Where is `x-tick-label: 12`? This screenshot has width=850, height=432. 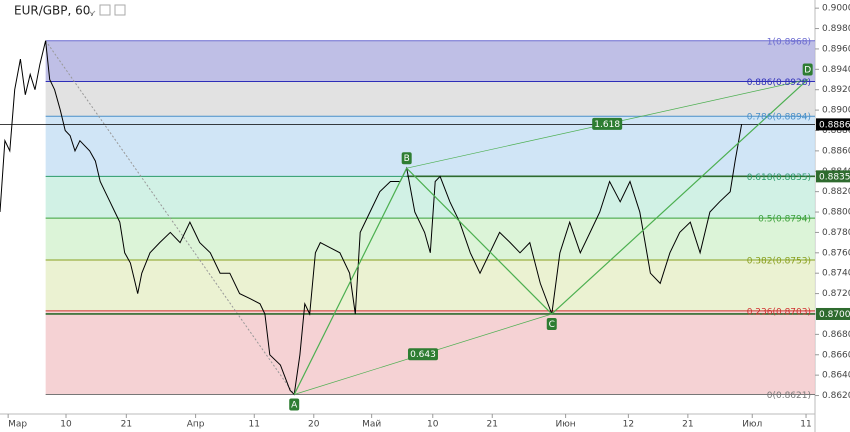 x-tick-label: 12 is located at coordinates (628, 425).